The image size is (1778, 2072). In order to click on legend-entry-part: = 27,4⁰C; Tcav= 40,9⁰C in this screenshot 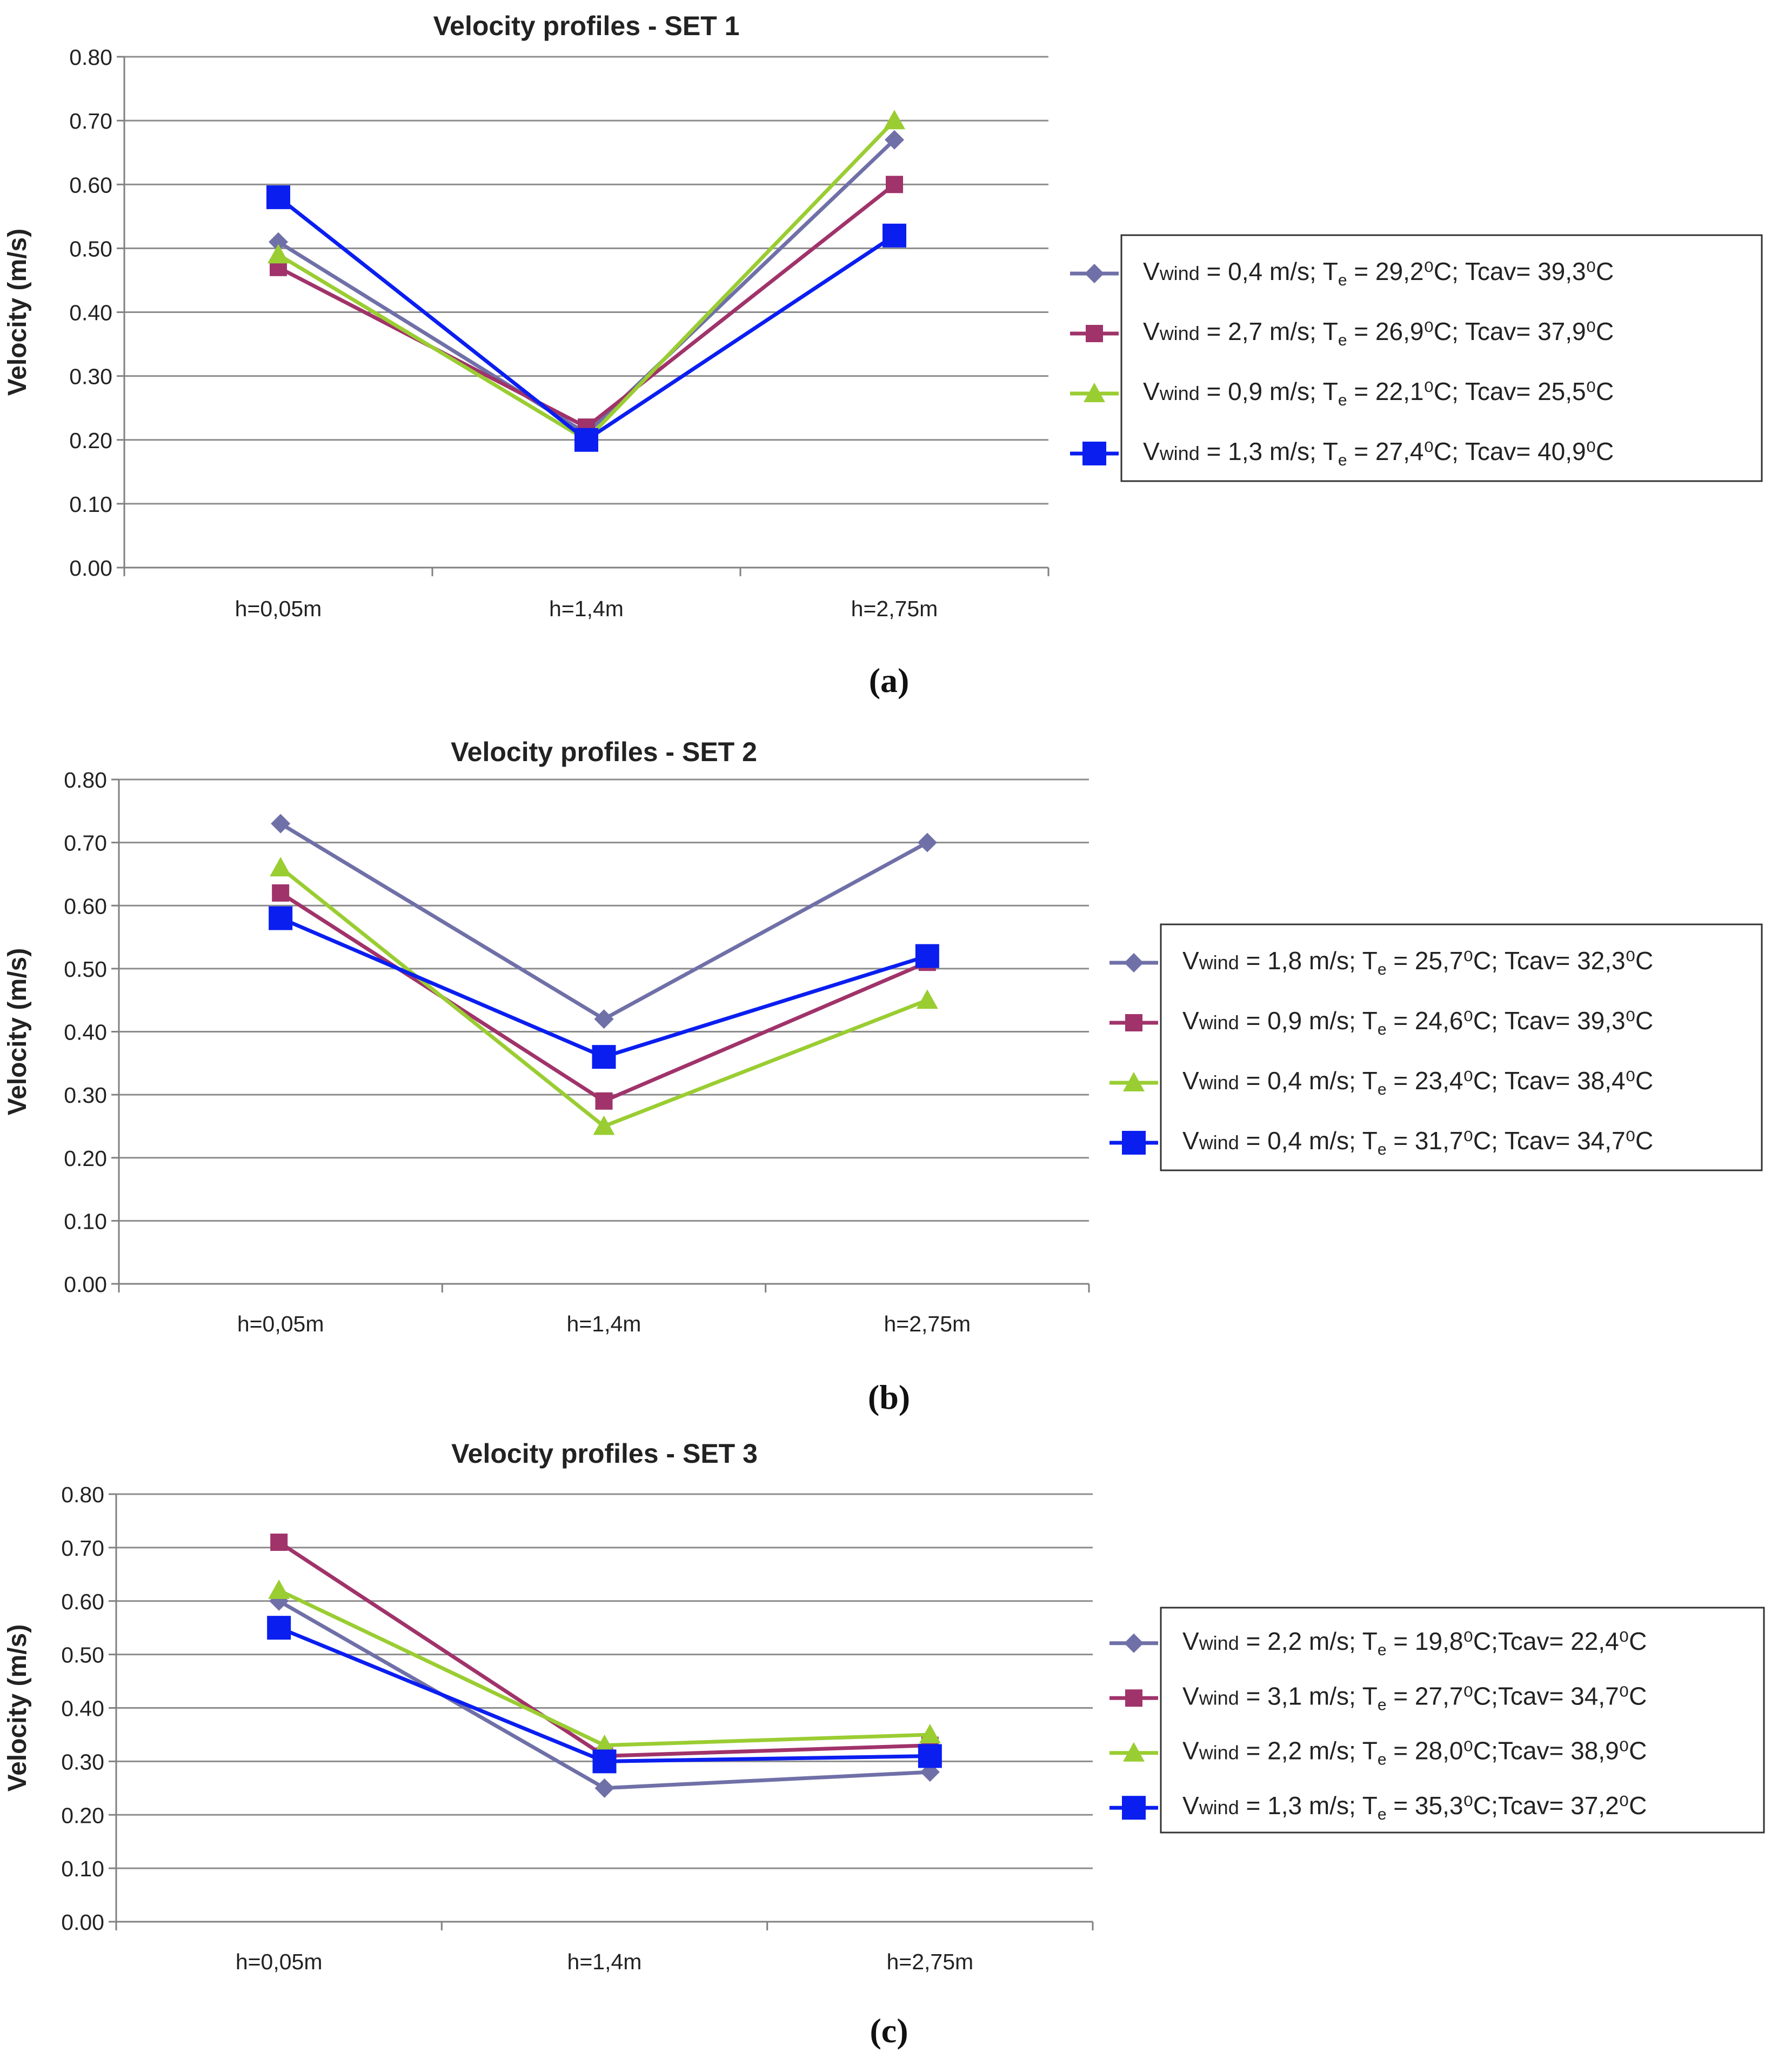, I will do `click(1481, 451)`.